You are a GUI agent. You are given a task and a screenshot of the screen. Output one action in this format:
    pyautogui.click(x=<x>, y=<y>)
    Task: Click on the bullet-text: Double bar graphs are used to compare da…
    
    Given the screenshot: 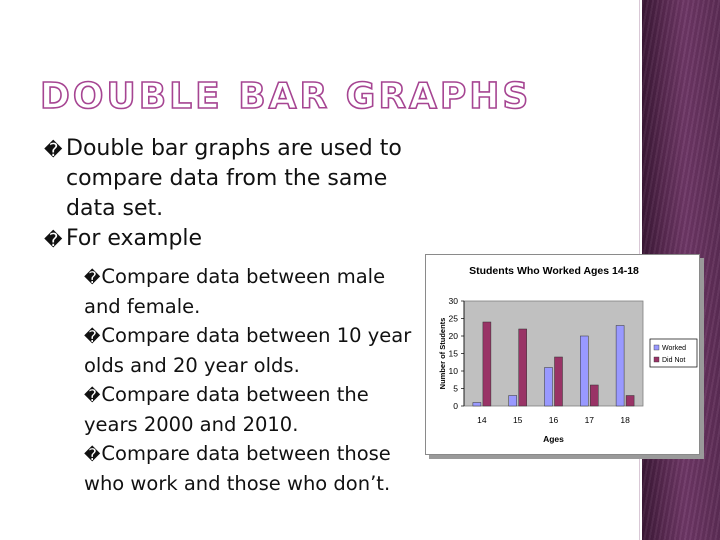 What is the action you would take?
    pyautogui.click(x=234, y=178)
    